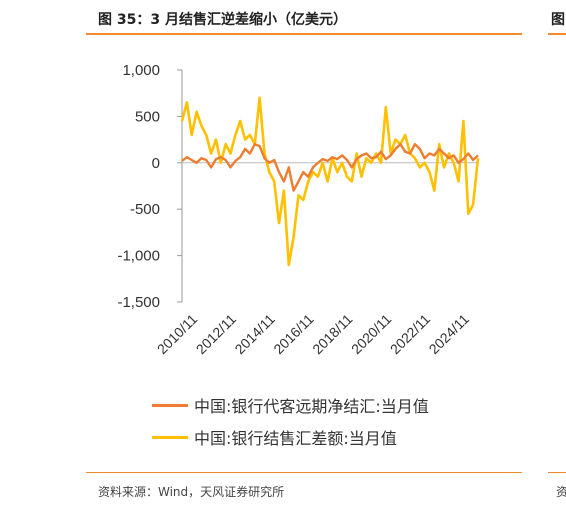 The image size is (566, 509). What do you see at coordinates (311, 406) in the screenshot?
I see `legend-label: 中国:银行代客远期净结汇:当月值` at bounding box center [311, 406].